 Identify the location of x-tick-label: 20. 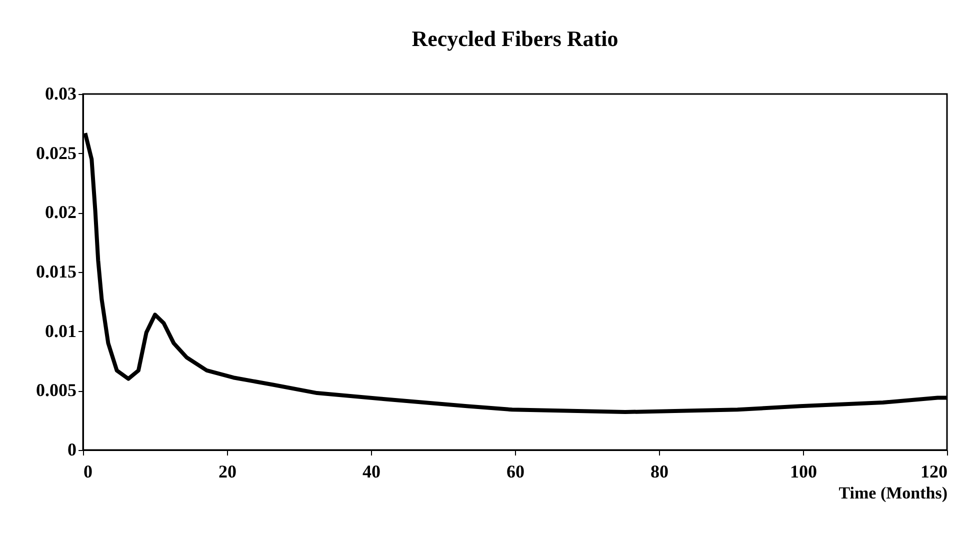
(227, 472).